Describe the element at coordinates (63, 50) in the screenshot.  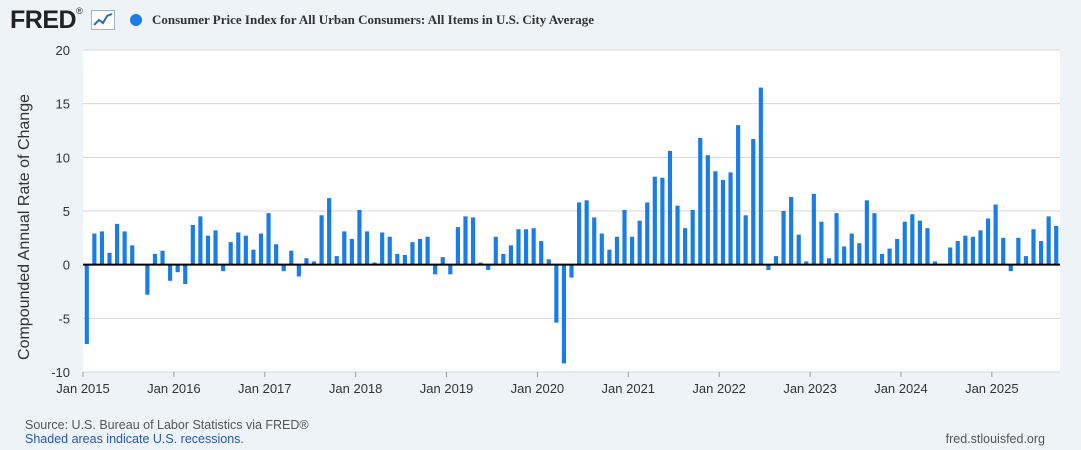
I see `y-tick-label: 20` at that location.